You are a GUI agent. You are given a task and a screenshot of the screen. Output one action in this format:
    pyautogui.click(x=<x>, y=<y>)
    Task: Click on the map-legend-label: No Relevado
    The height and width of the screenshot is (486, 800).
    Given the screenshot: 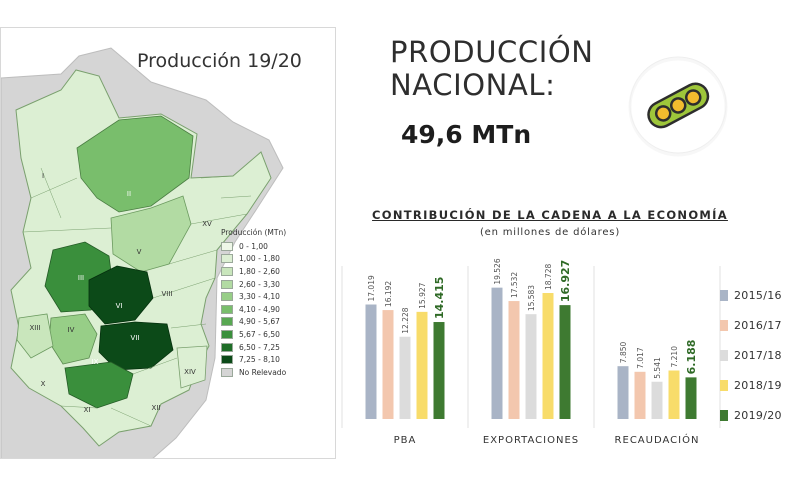 What is the action you would take?
    pyautogui.click(x=263, y=372)
    